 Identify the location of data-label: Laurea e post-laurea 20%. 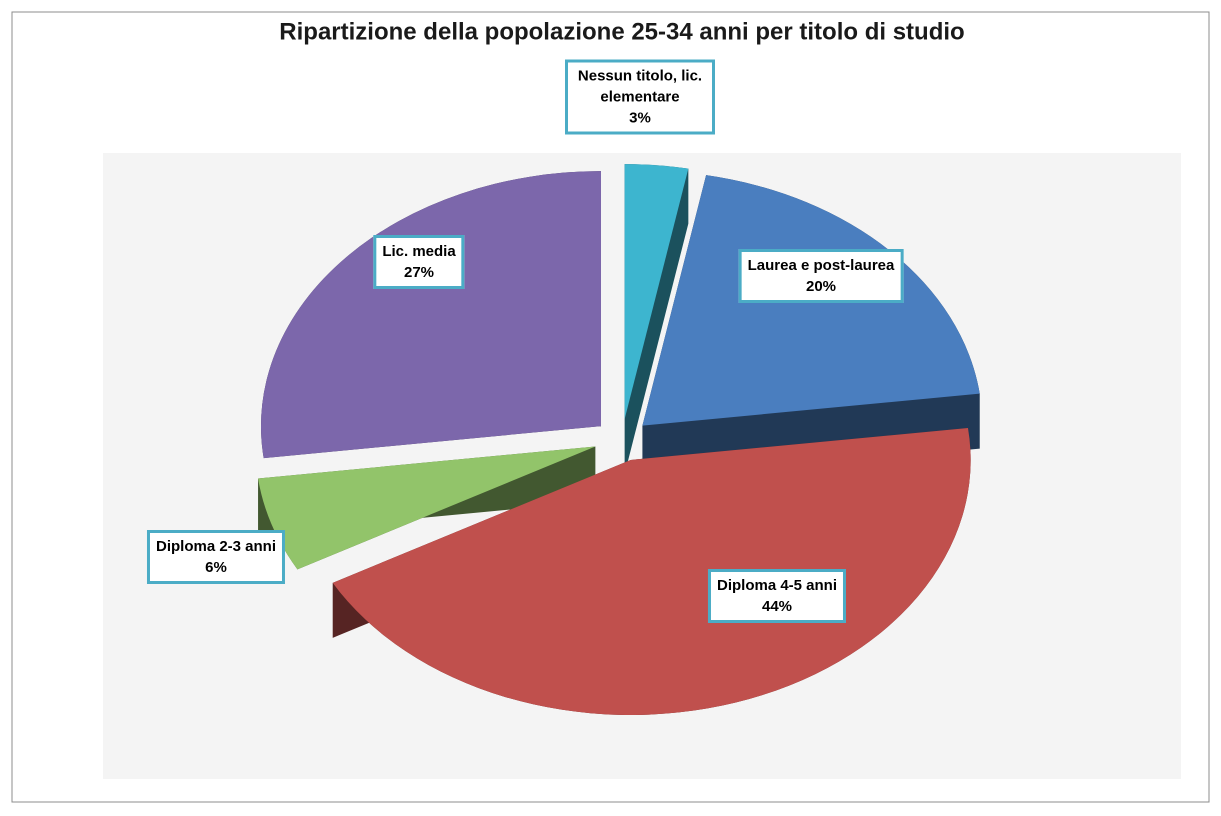
(821, 276).